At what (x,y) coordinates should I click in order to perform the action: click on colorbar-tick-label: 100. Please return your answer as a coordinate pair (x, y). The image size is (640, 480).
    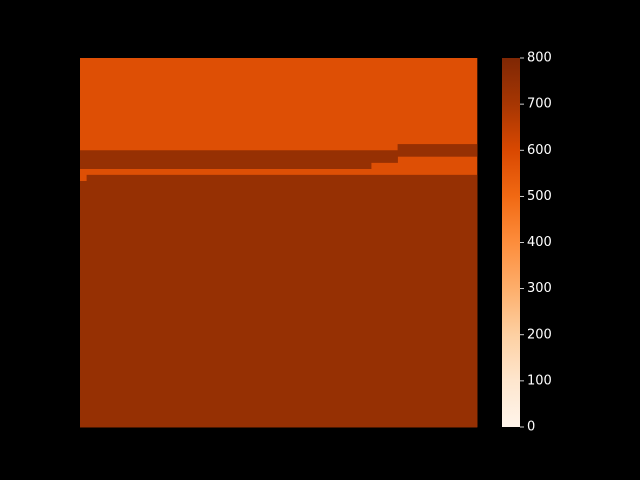
    Looking at the image, I should click on (539, 380).